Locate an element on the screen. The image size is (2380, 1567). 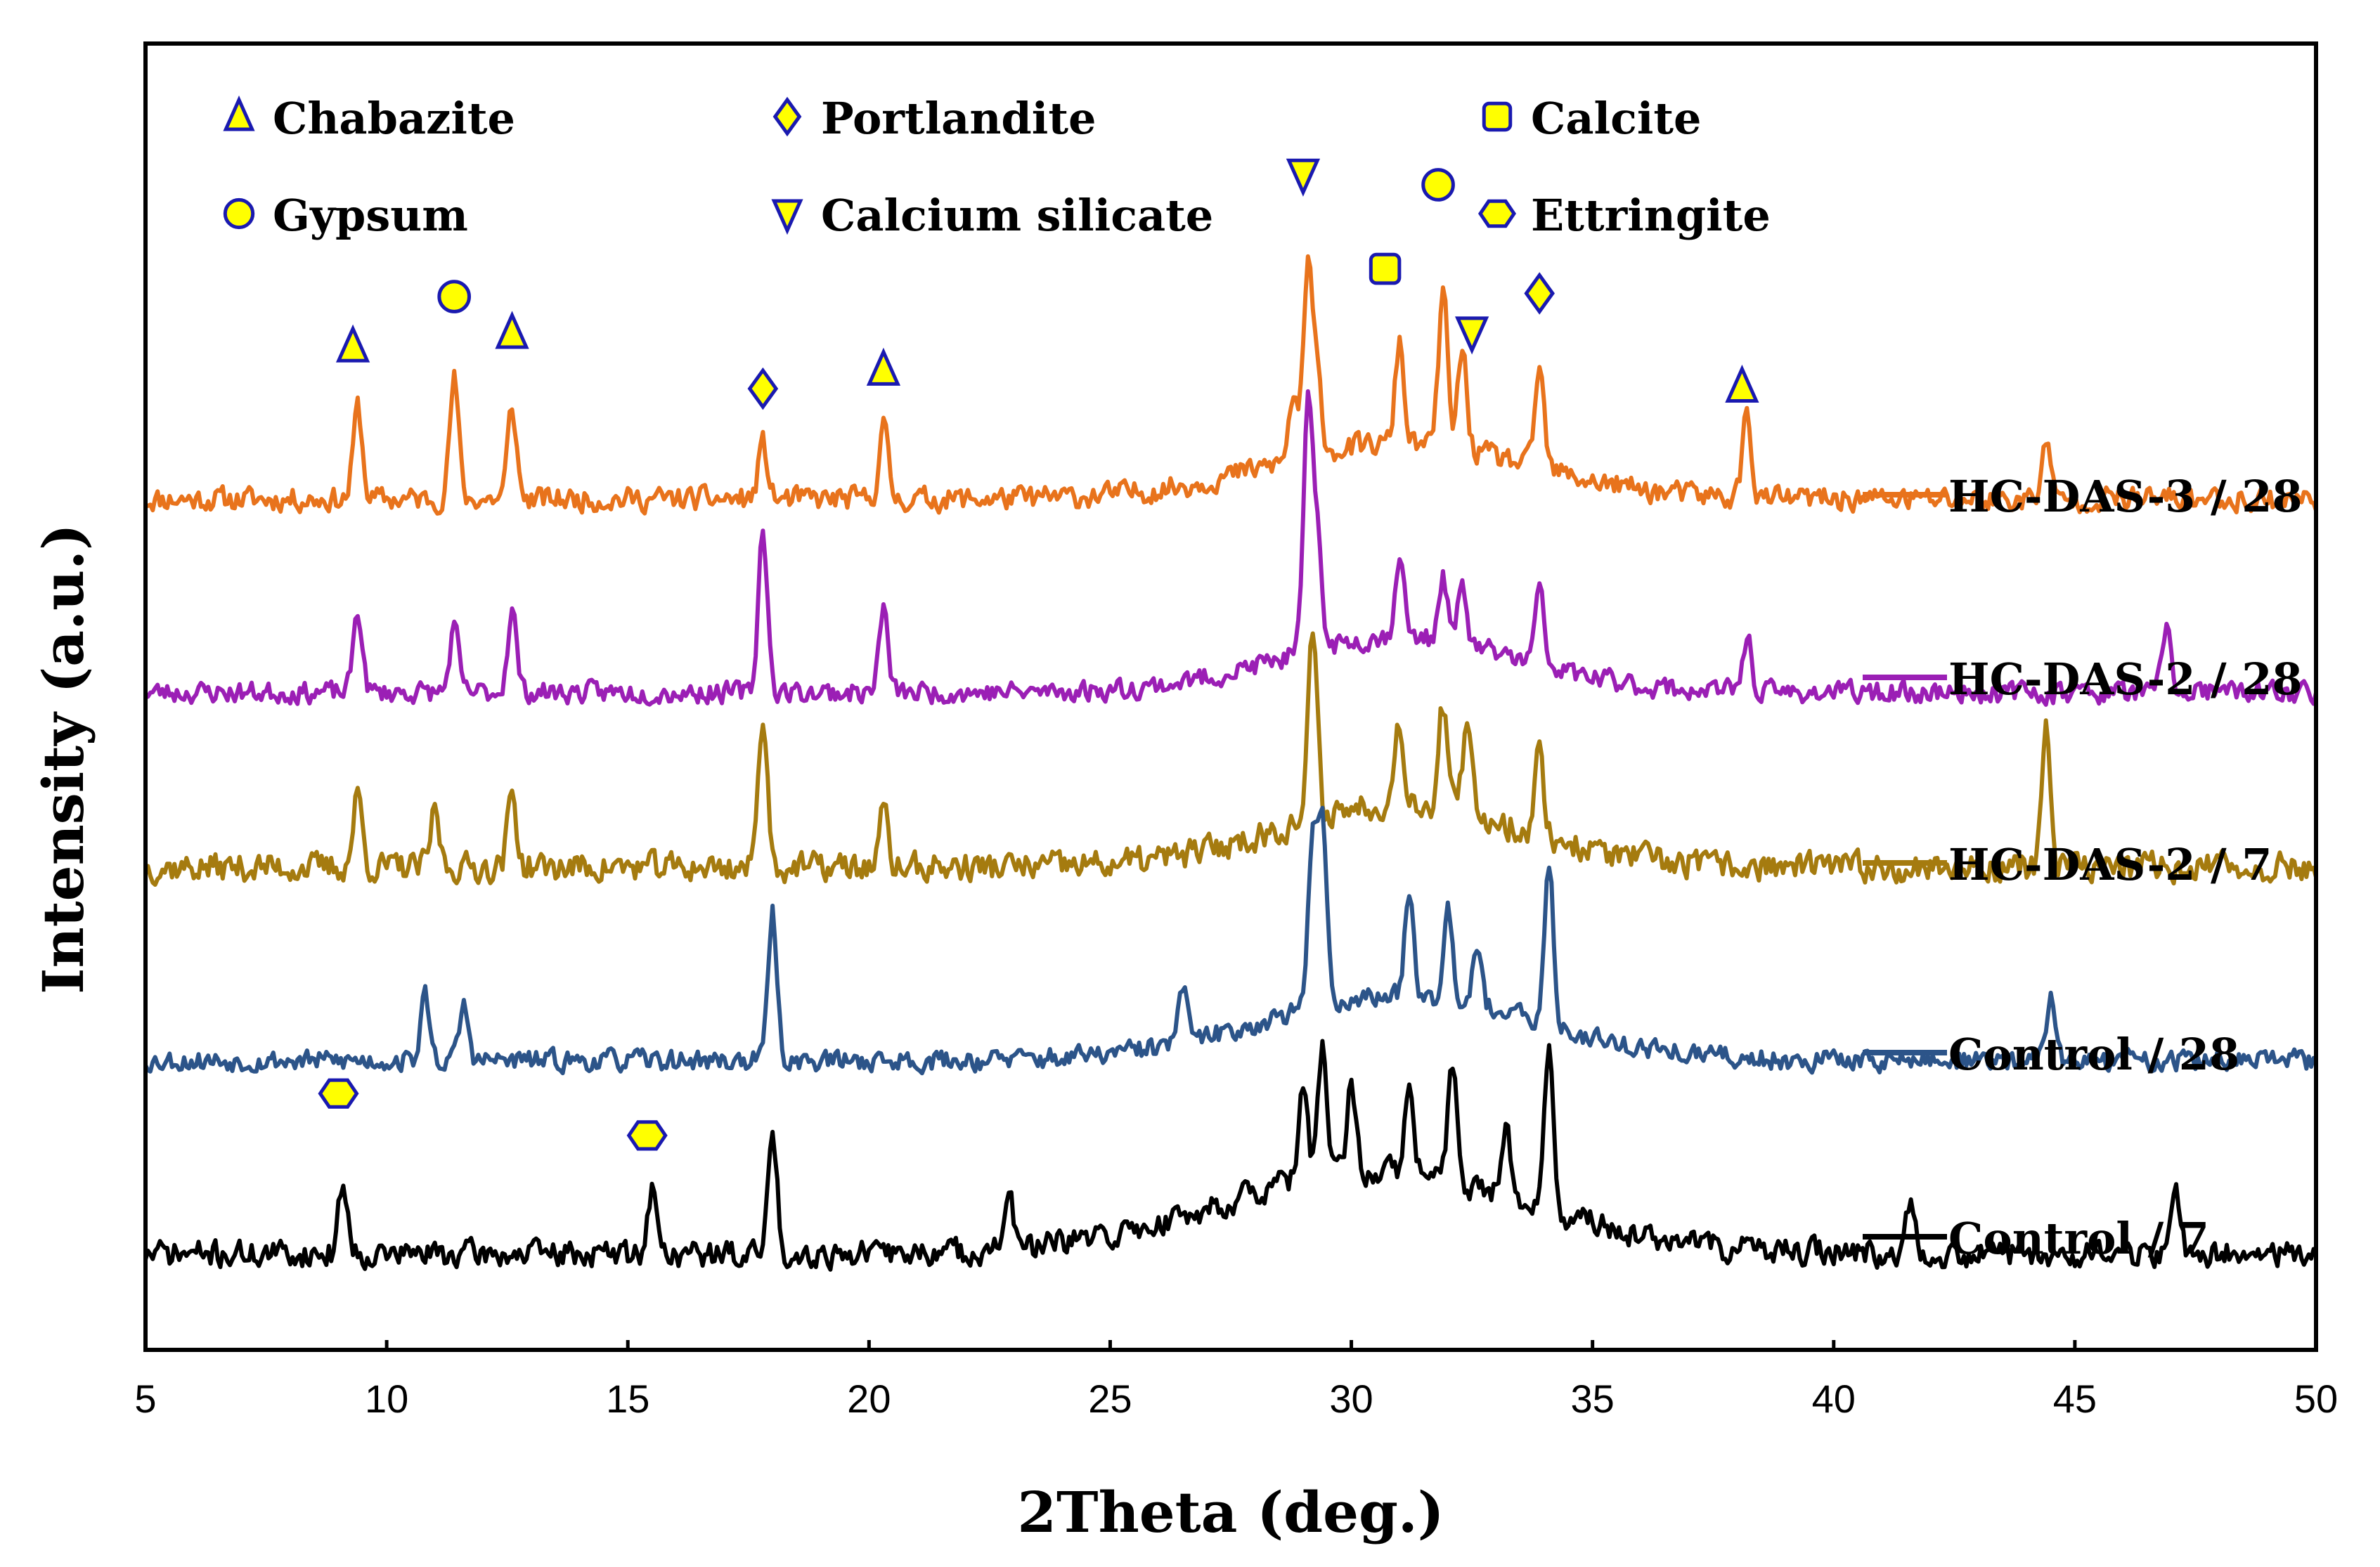
x-axis: 5 10 15 20 25 30 35 40 45 50 is located at coordinates (1236, 1380).